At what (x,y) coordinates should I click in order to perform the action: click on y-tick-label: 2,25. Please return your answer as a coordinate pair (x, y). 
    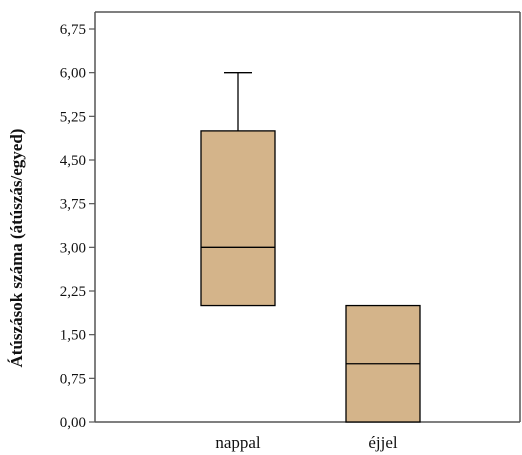
    Looking at the image, I should click on (73, 292).